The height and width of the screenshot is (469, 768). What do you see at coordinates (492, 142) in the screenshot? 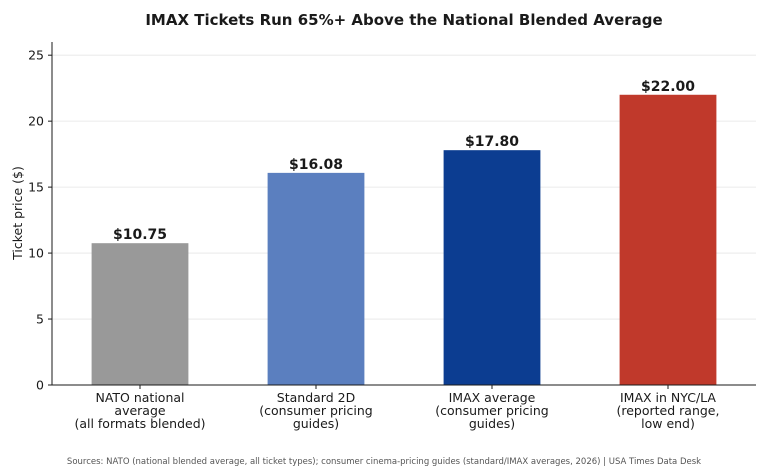
I see `value-label: $17.80` at bounding box center [492, 142].